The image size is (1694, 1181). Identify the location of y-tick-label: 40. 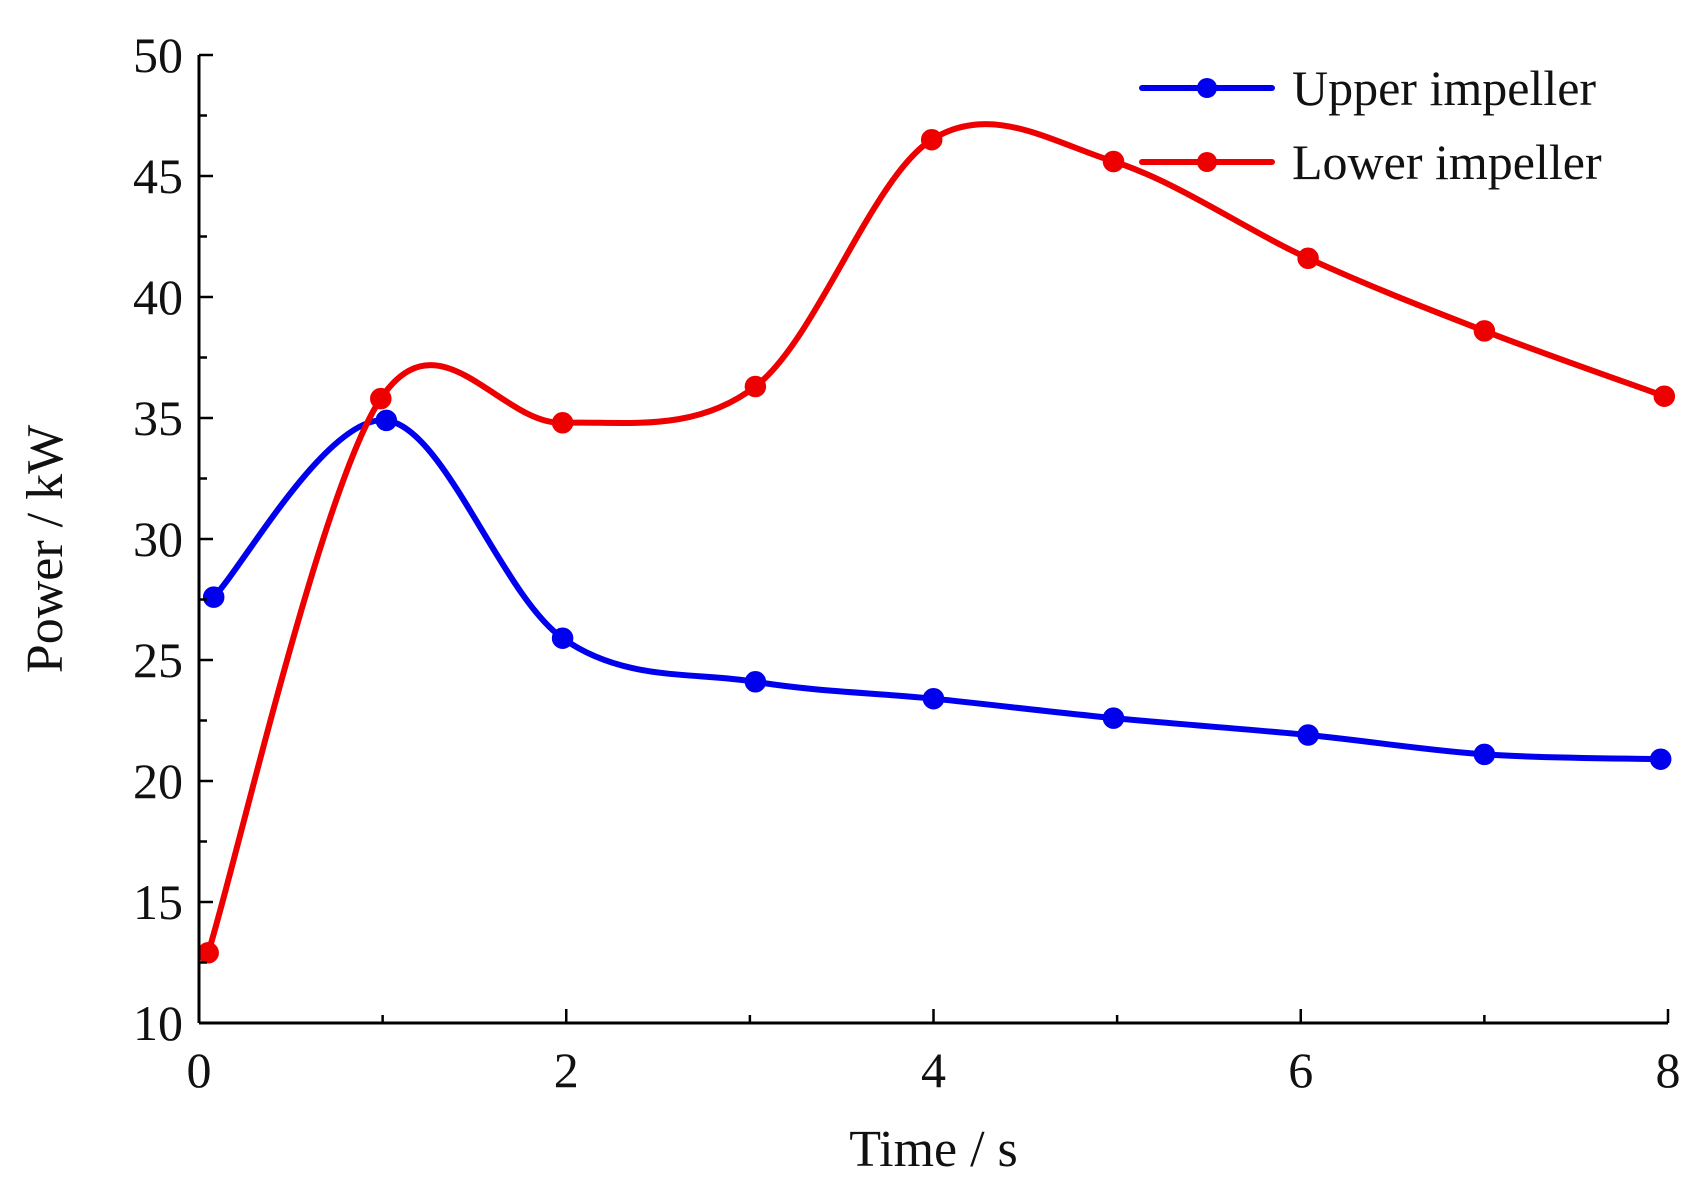
(158, 297).